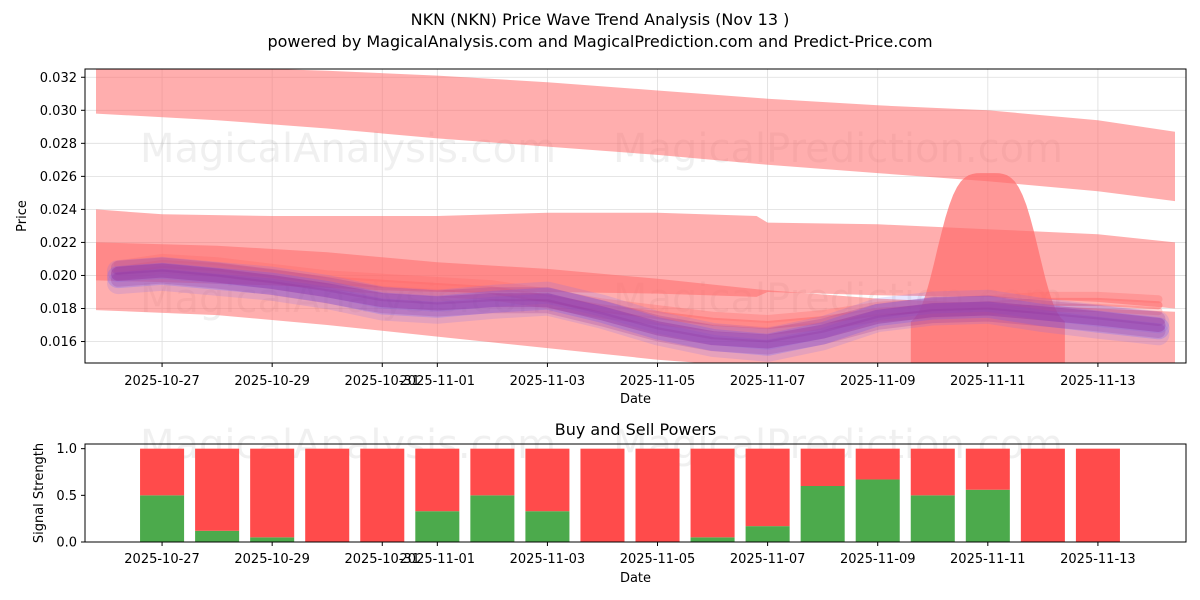 The height and width of the screenshot is (600, 1200). What do you see at coordinates (58, 243) in the screenshot?
I see `y-tick-label: 0.022` at bounding box center [58, 243].